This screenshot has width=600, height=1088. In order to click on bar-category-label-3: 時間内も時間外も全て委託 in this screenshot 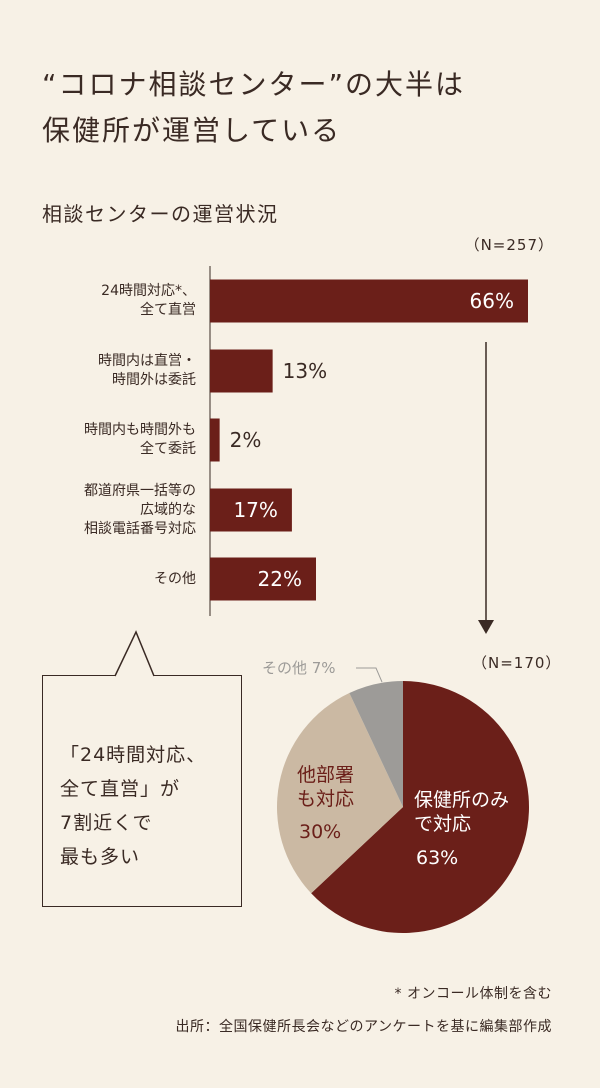, I will do `click(101, 440)`.